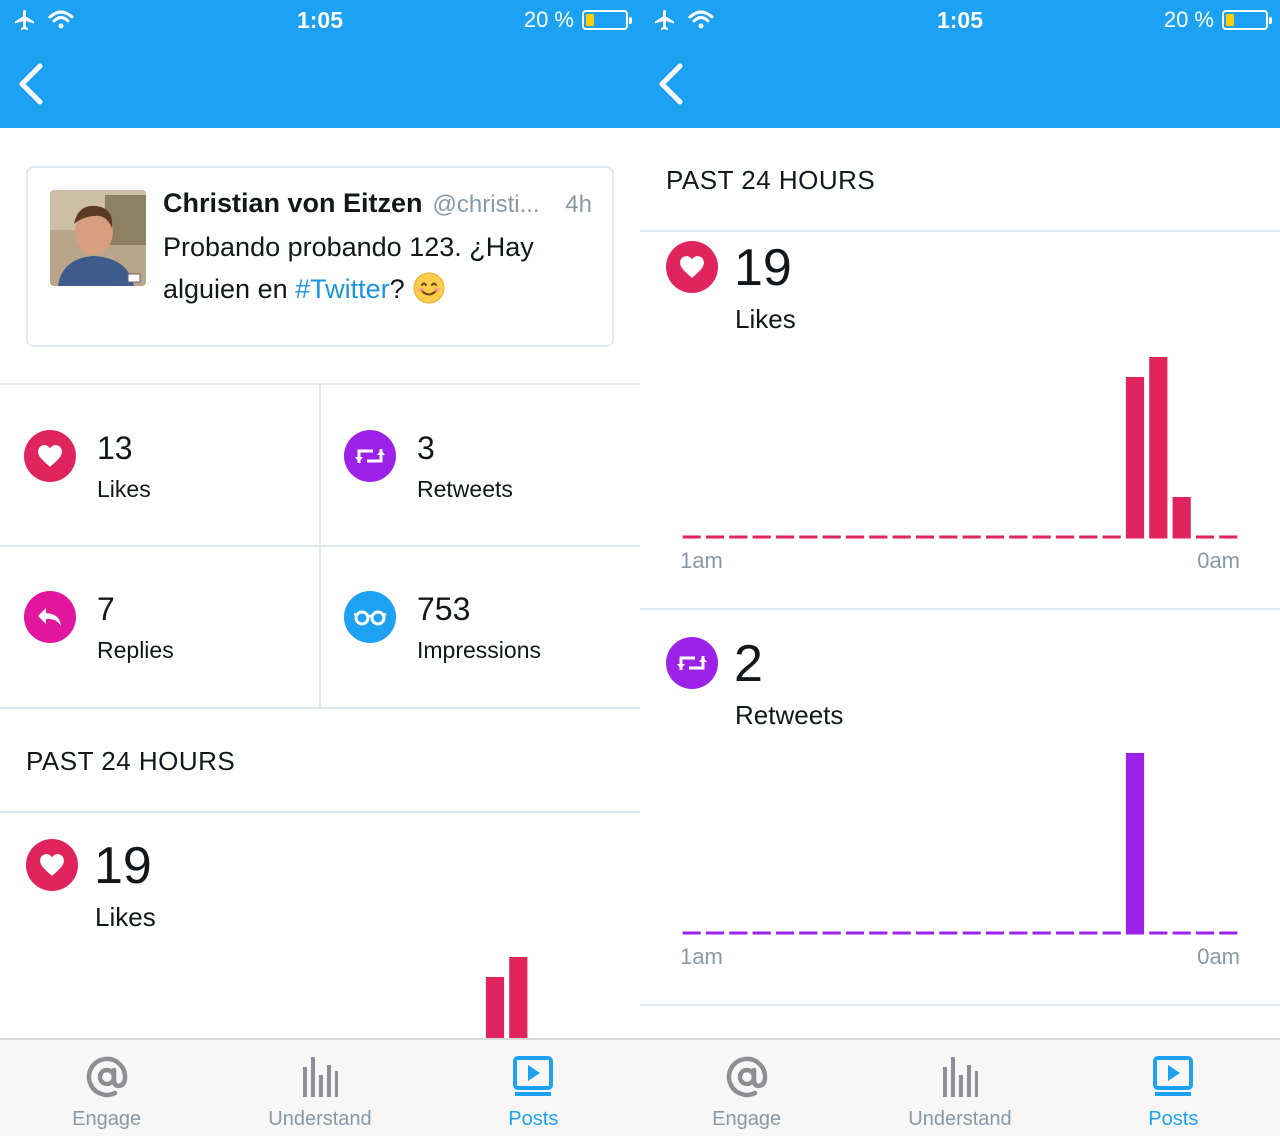 The width and height of the screenshot is (1280, 1136). Describe the element at coordinates (125, 917) in the screenshot. I see `likes-24h-label: Likes` at that location.